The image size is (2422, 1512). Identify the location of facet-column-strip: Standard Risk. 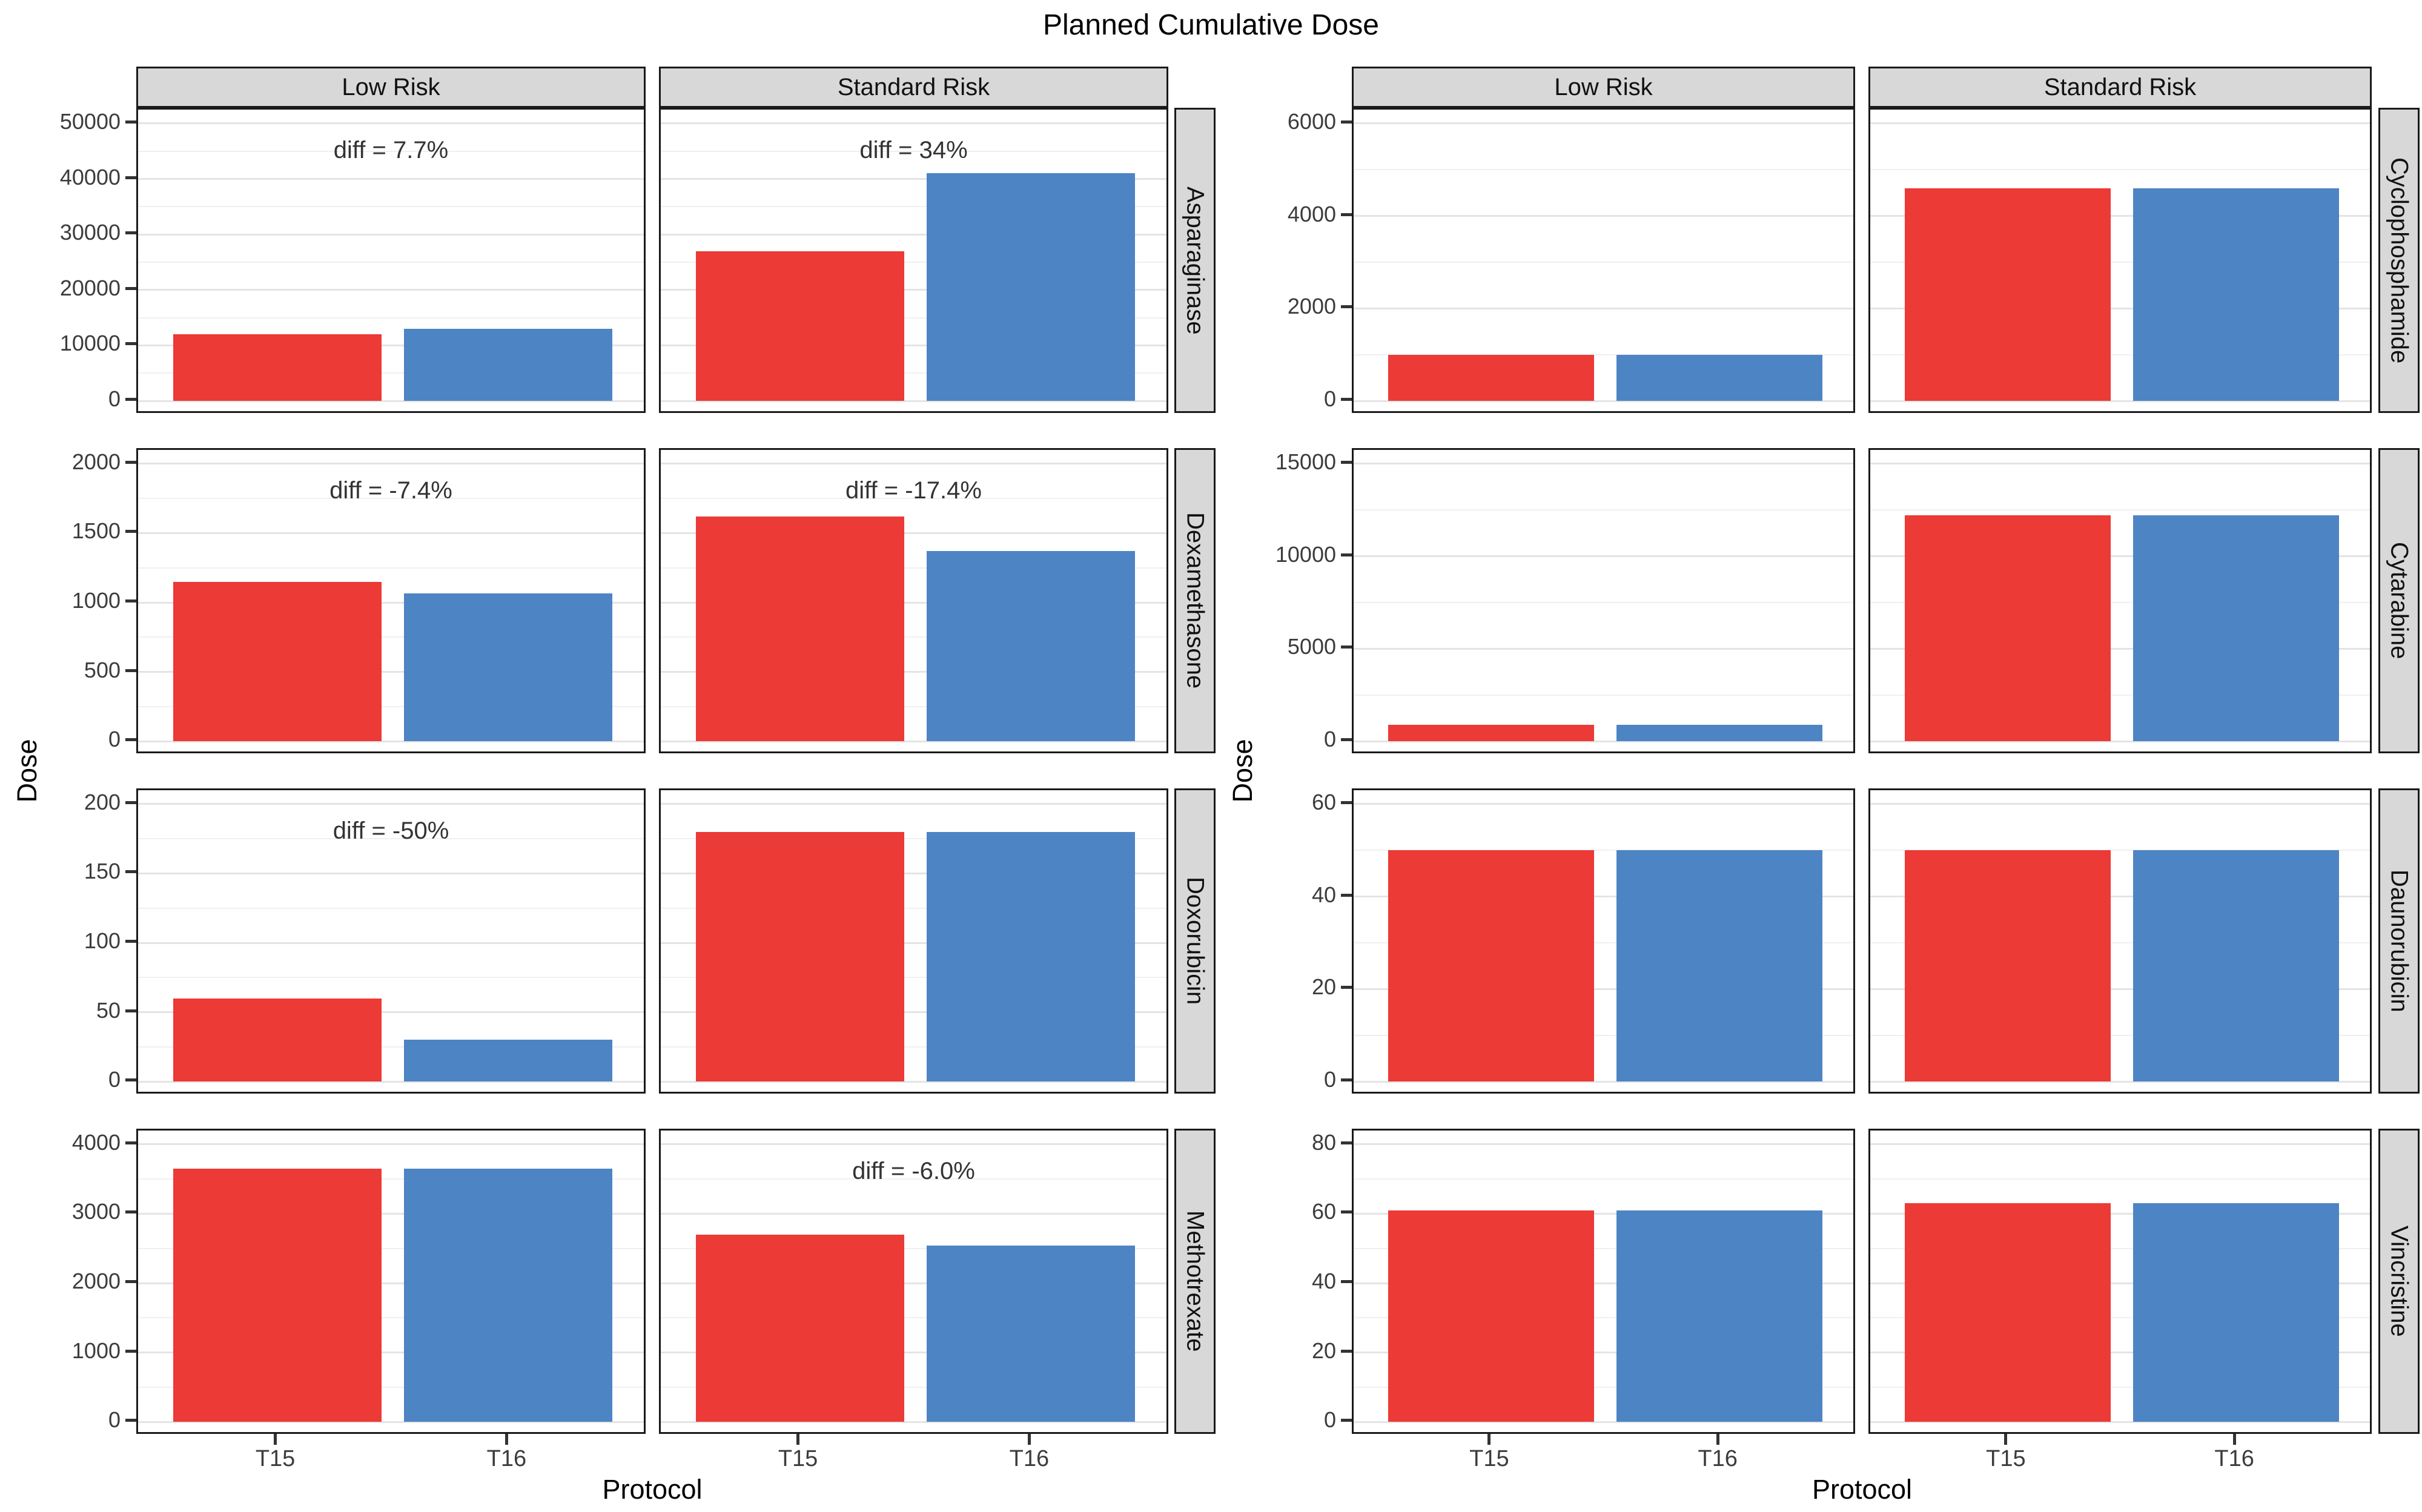
(914, 87).